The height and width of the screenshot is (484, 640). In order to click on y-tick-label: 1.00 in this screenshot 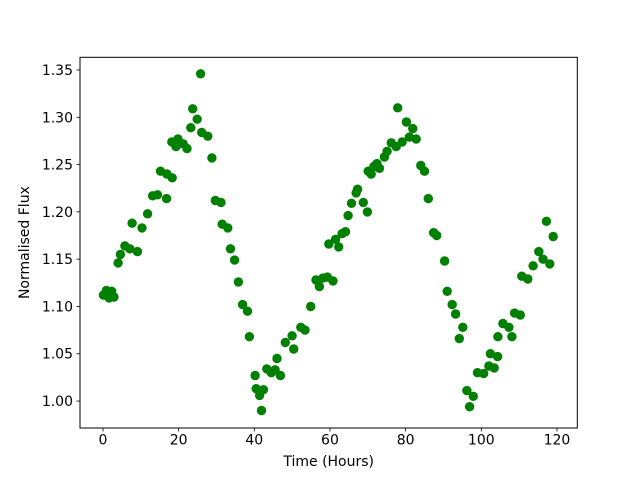, I will do `click(57, 402)`.